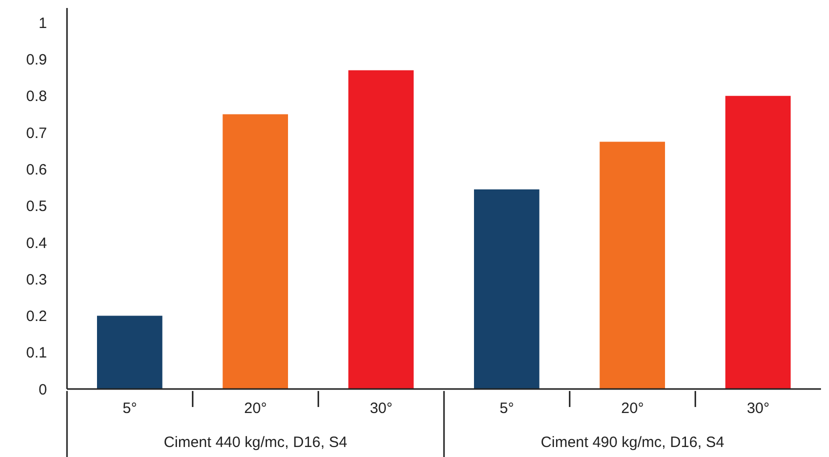 This screenshot has height=457, width=829. Describe the element at coordinates (256, 442) in the screenshot. I see `text: Ciment 440 kg/mc, D16, S4` at that location.